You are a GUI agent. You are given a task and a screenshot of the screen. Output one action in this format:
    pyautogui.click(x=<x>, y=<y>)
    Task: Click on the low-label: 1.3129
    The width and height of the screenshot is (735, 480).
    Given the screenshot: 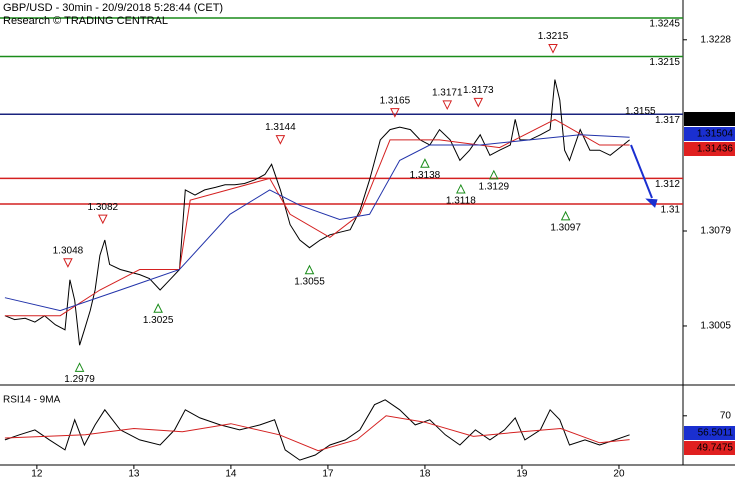 What is the action you would take?
    pyautogui.click(x=494, y=186)
    